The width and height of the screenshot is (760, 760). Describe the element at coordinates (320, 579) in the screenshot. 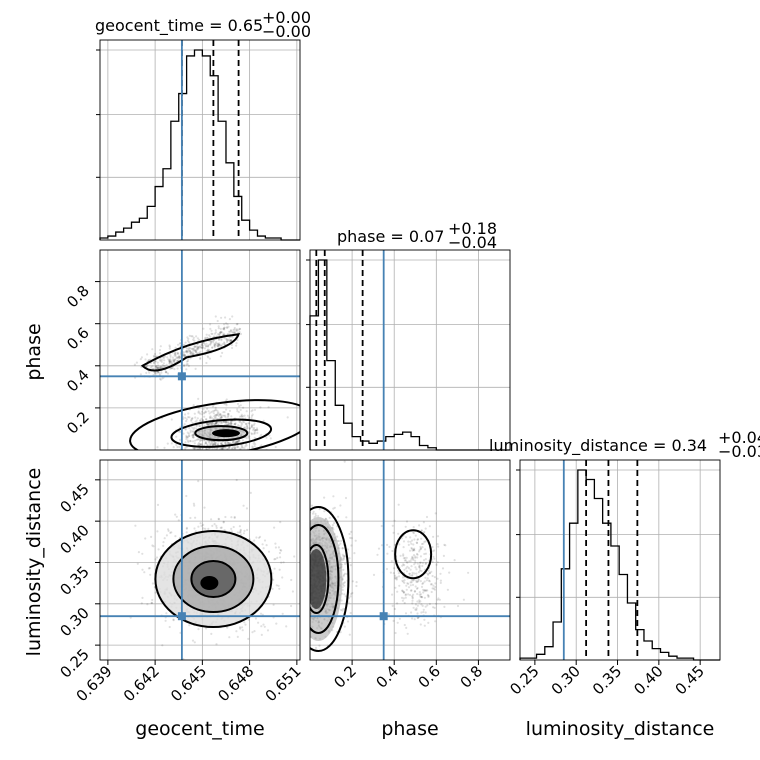

I see `contour-inner` at that location.